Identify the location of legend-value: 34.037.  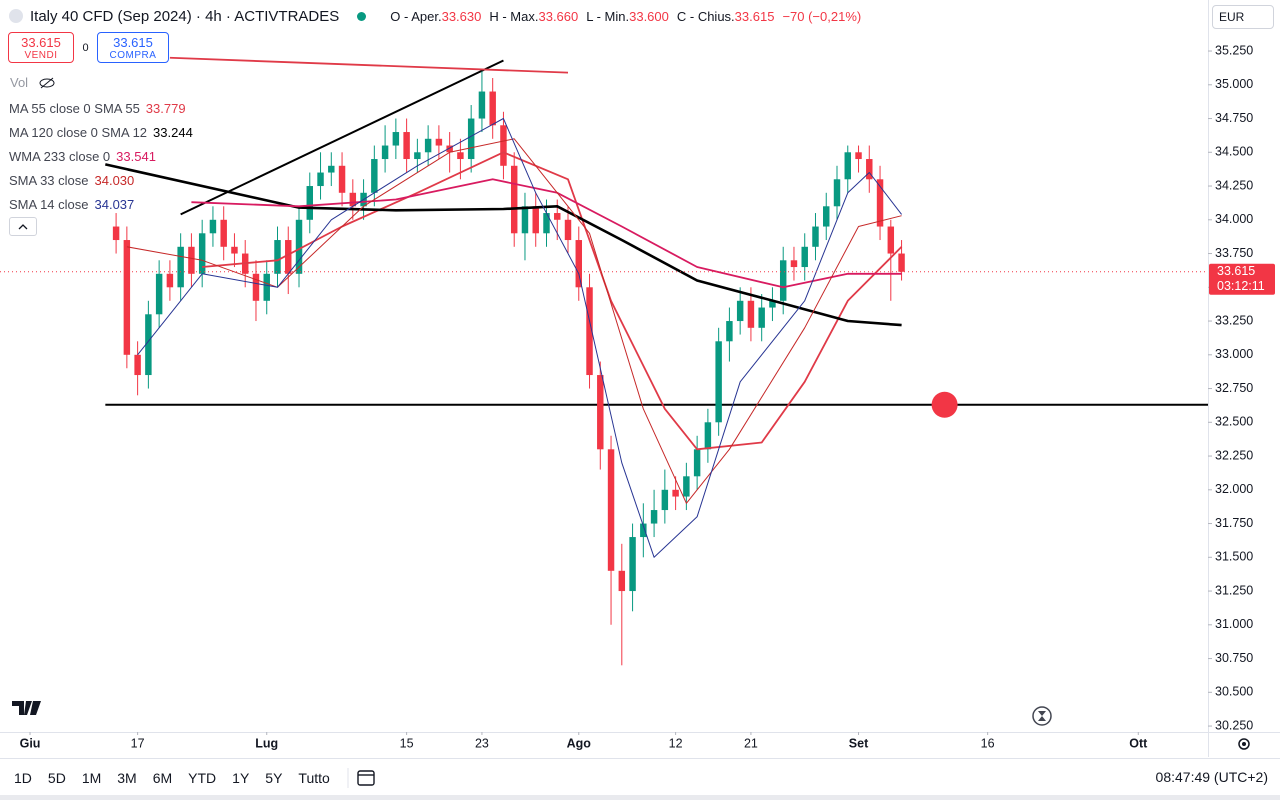
(114, 204).